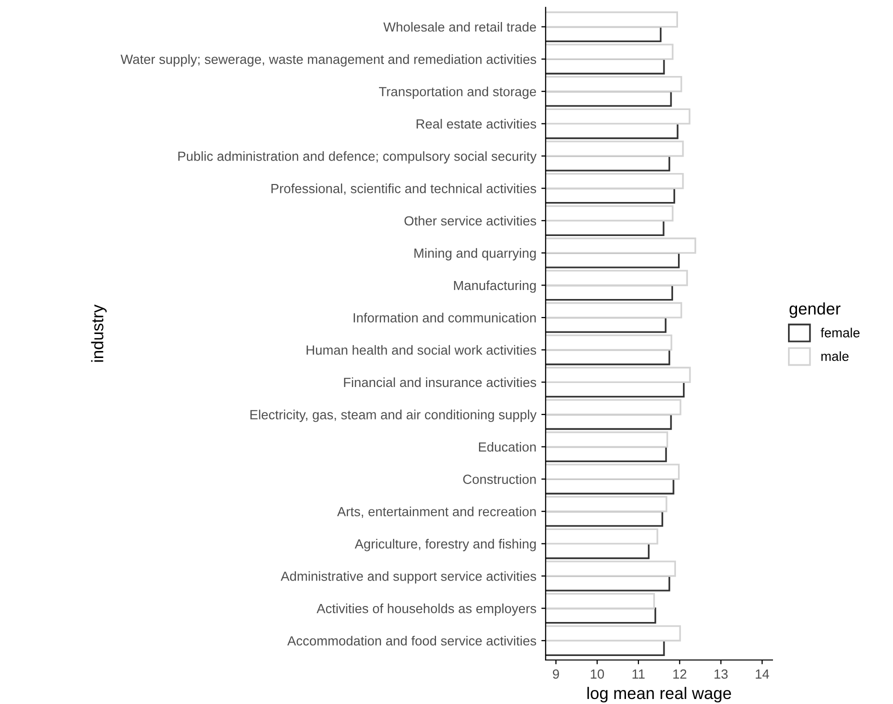 The image size is (893, 704). I want to click on x-tick-label: 9, so click(555, 674).